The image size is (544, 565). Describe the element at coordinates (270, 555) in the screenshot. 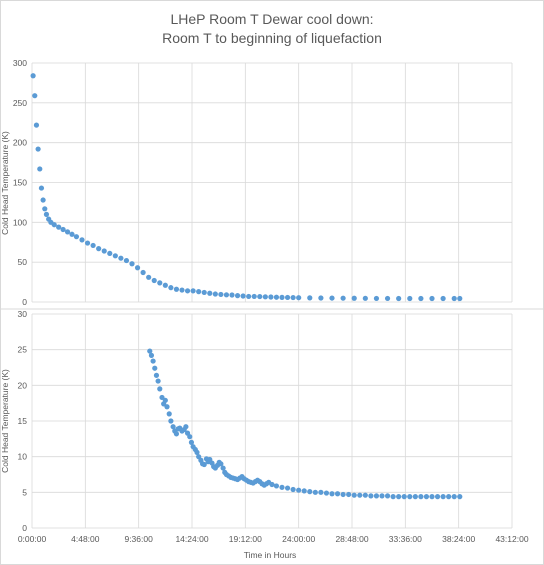

I see `x-axis-label: Time in Hours` at that location.